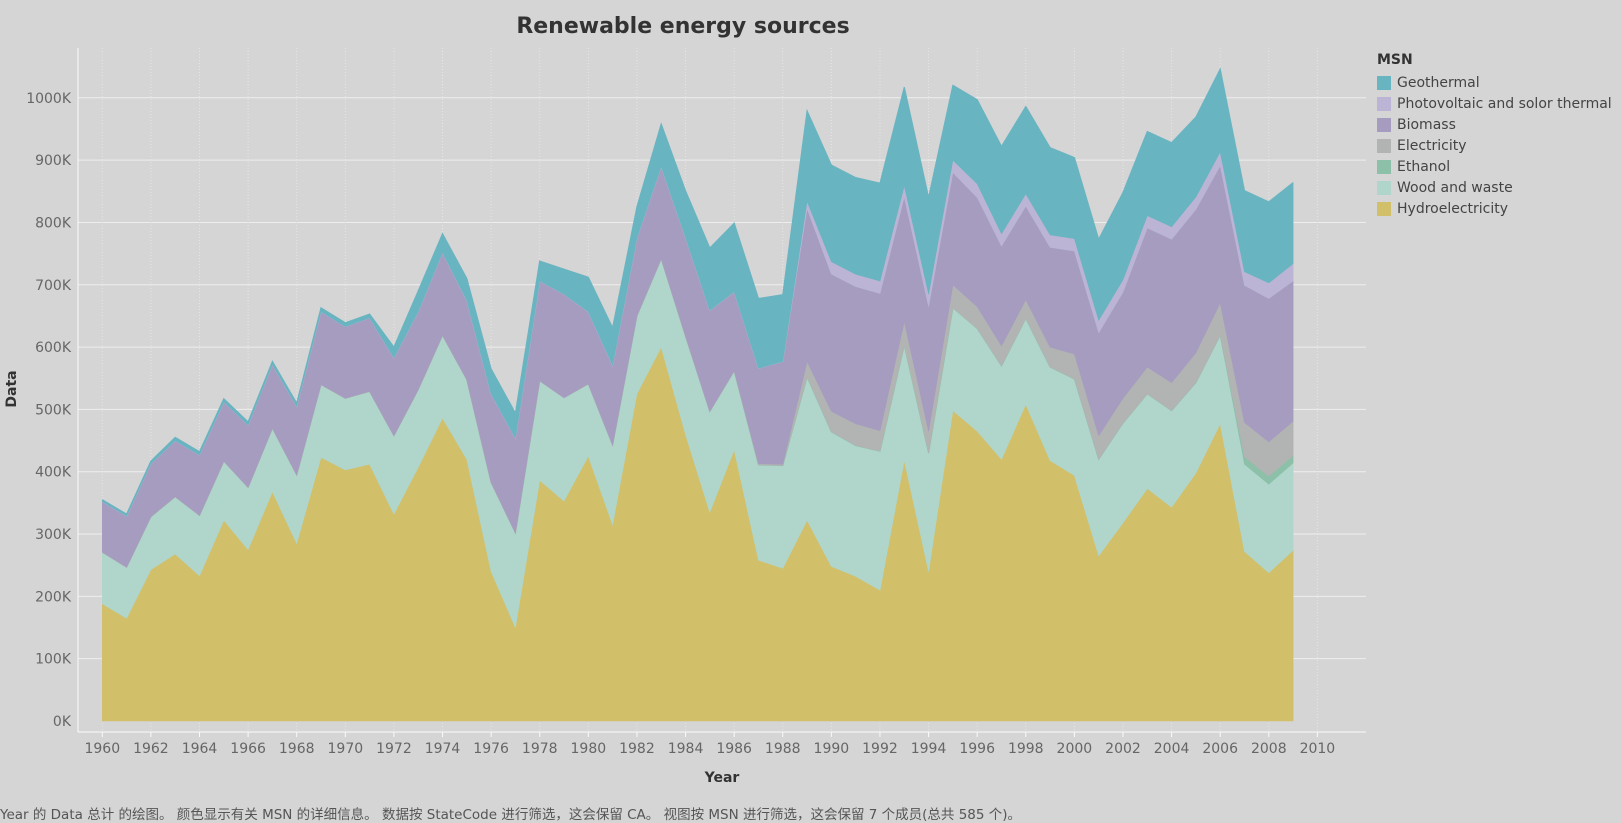 This screenshot has width=1621, height=823. What do you see at coordinates (540, 749) in the screenshot?
I see `x-tick-label: 1978` at bounding box center [540, 749].